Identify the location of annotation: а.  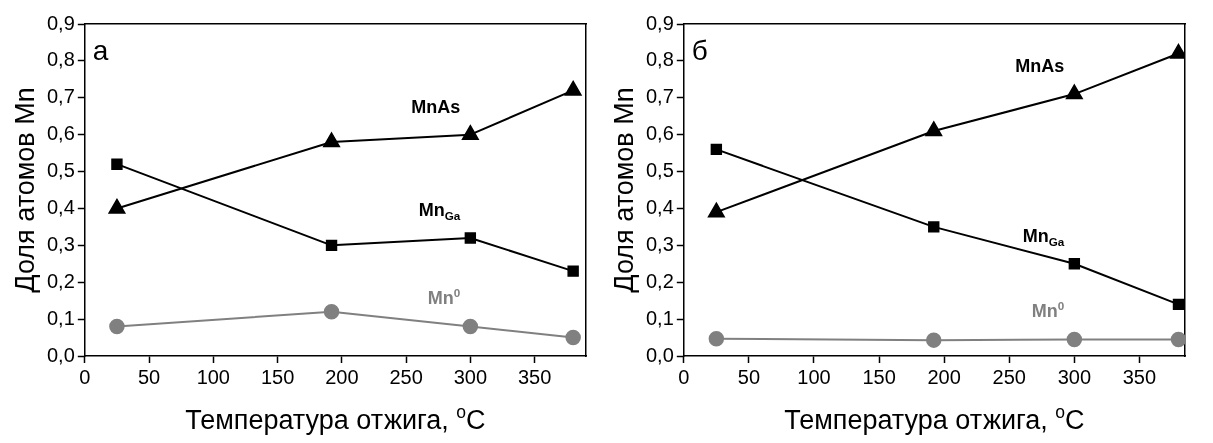
(100, 50).